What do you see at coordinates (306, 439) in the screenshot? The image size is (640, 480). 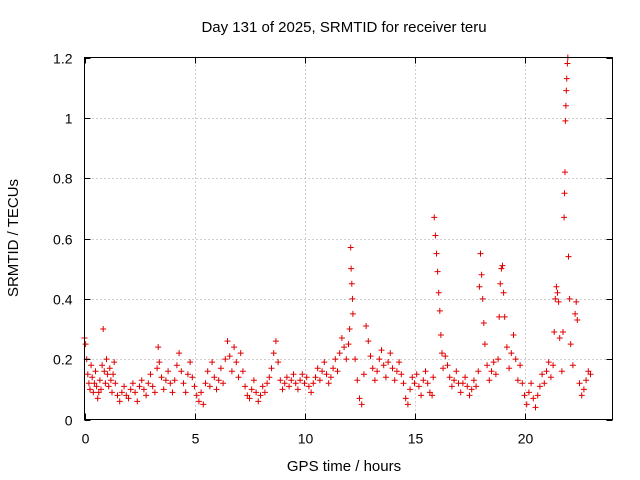 I see `x-tick-label: 10` at bounding box center [306, 439].